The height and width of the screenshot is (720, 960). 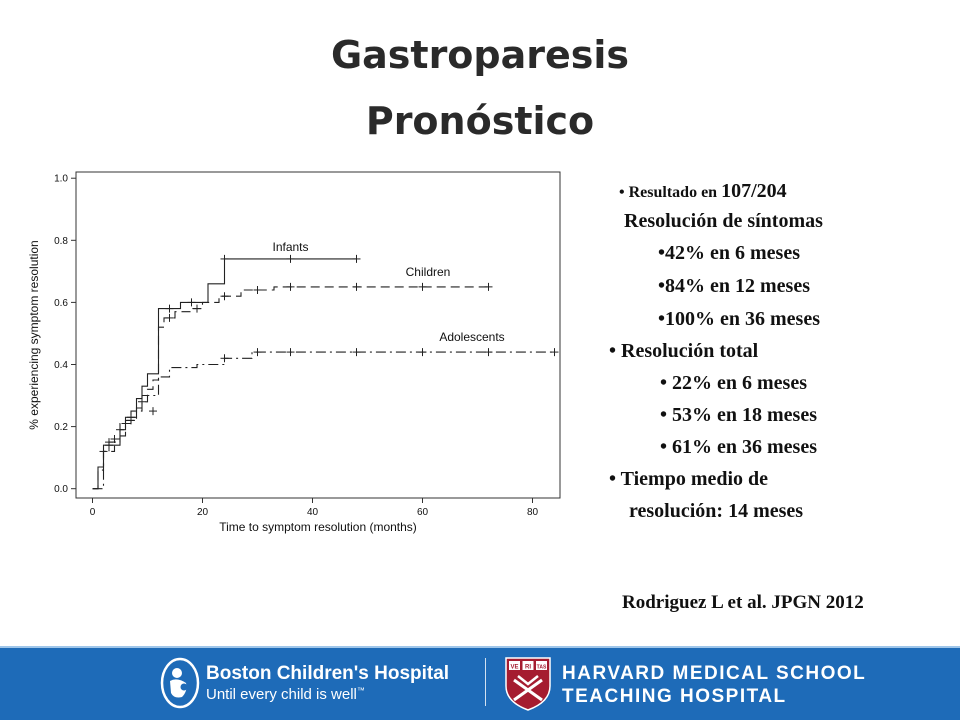 I want to click on hms-line1: HARVARD MEDICAL SCHOOL, so click(x=714, y=673).